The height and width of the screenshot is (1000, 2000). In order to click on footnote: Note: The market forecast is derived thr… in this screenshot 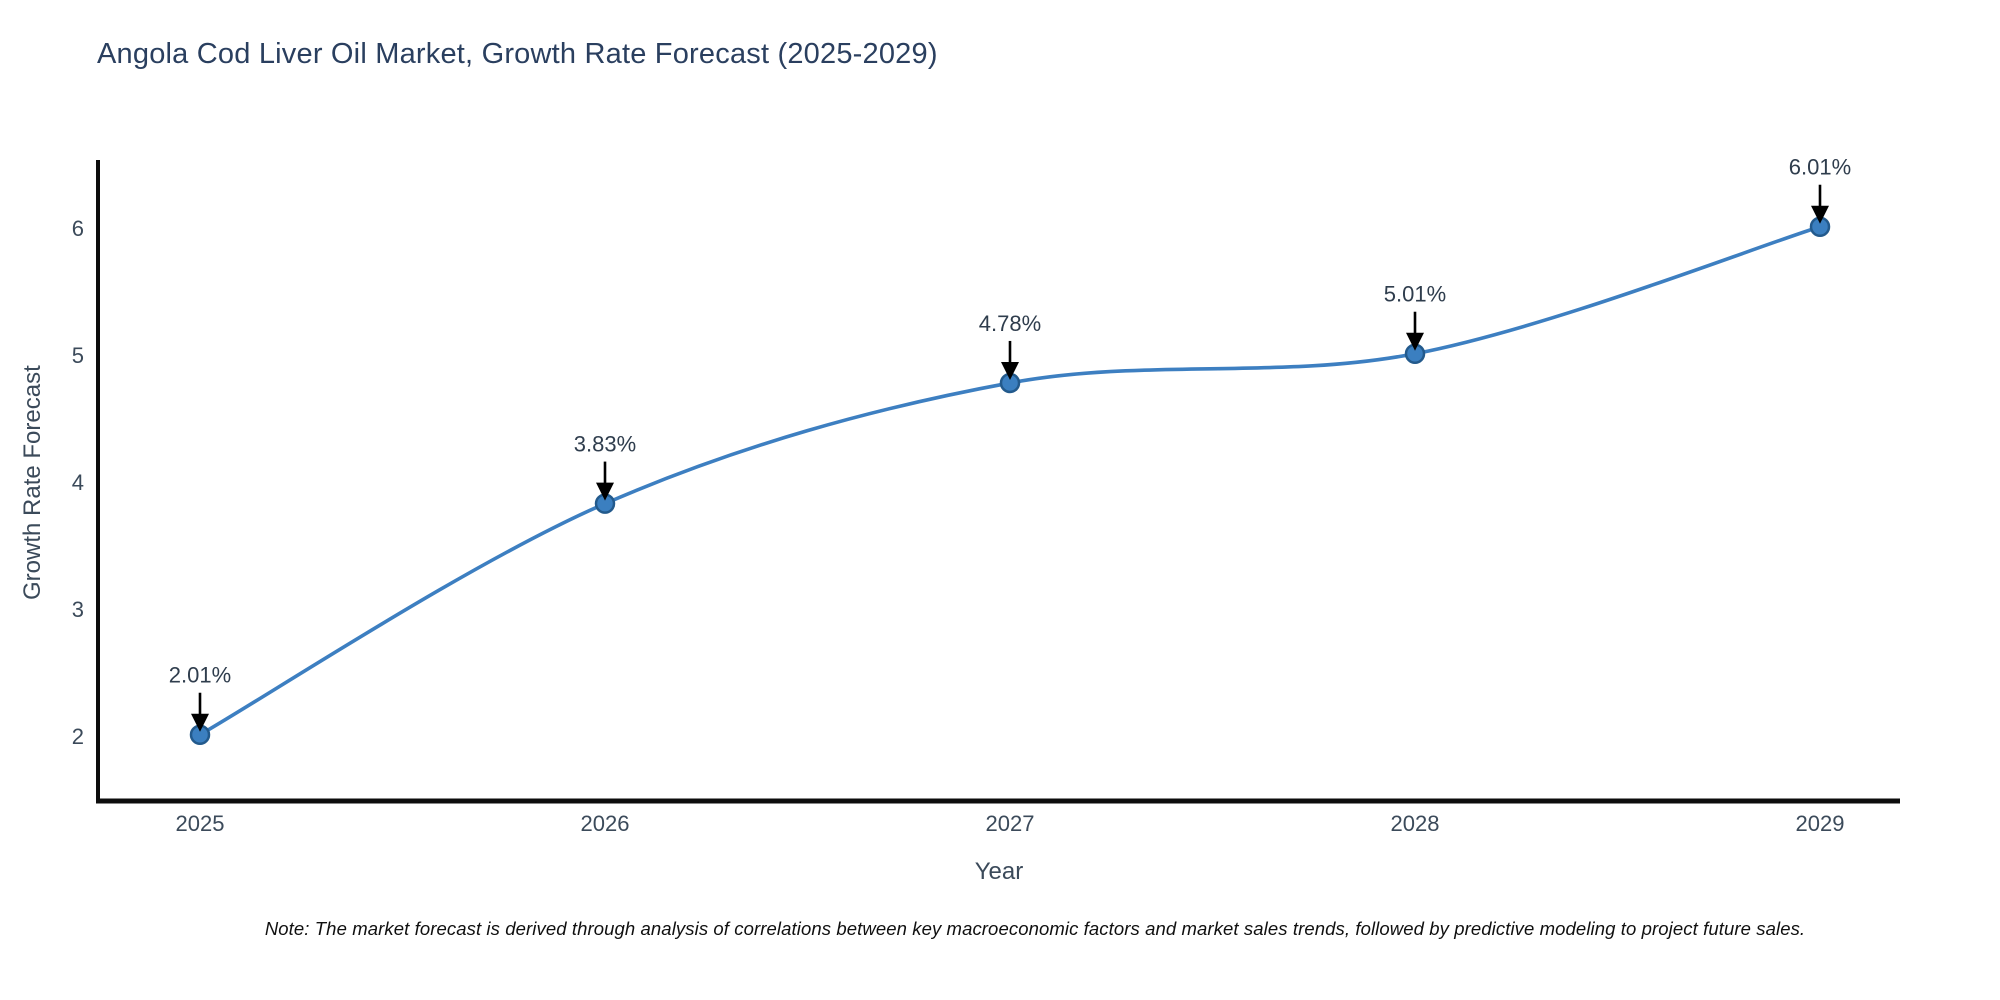, I will do `click(1035, 928)`.